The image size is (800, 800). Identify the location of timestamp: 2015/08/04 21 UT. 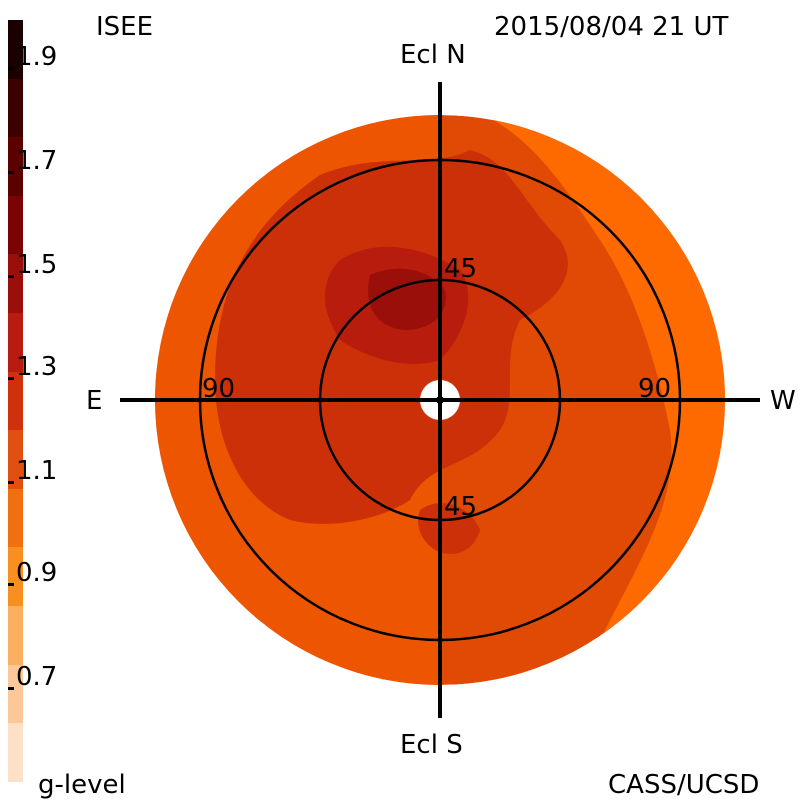
(611, 27).